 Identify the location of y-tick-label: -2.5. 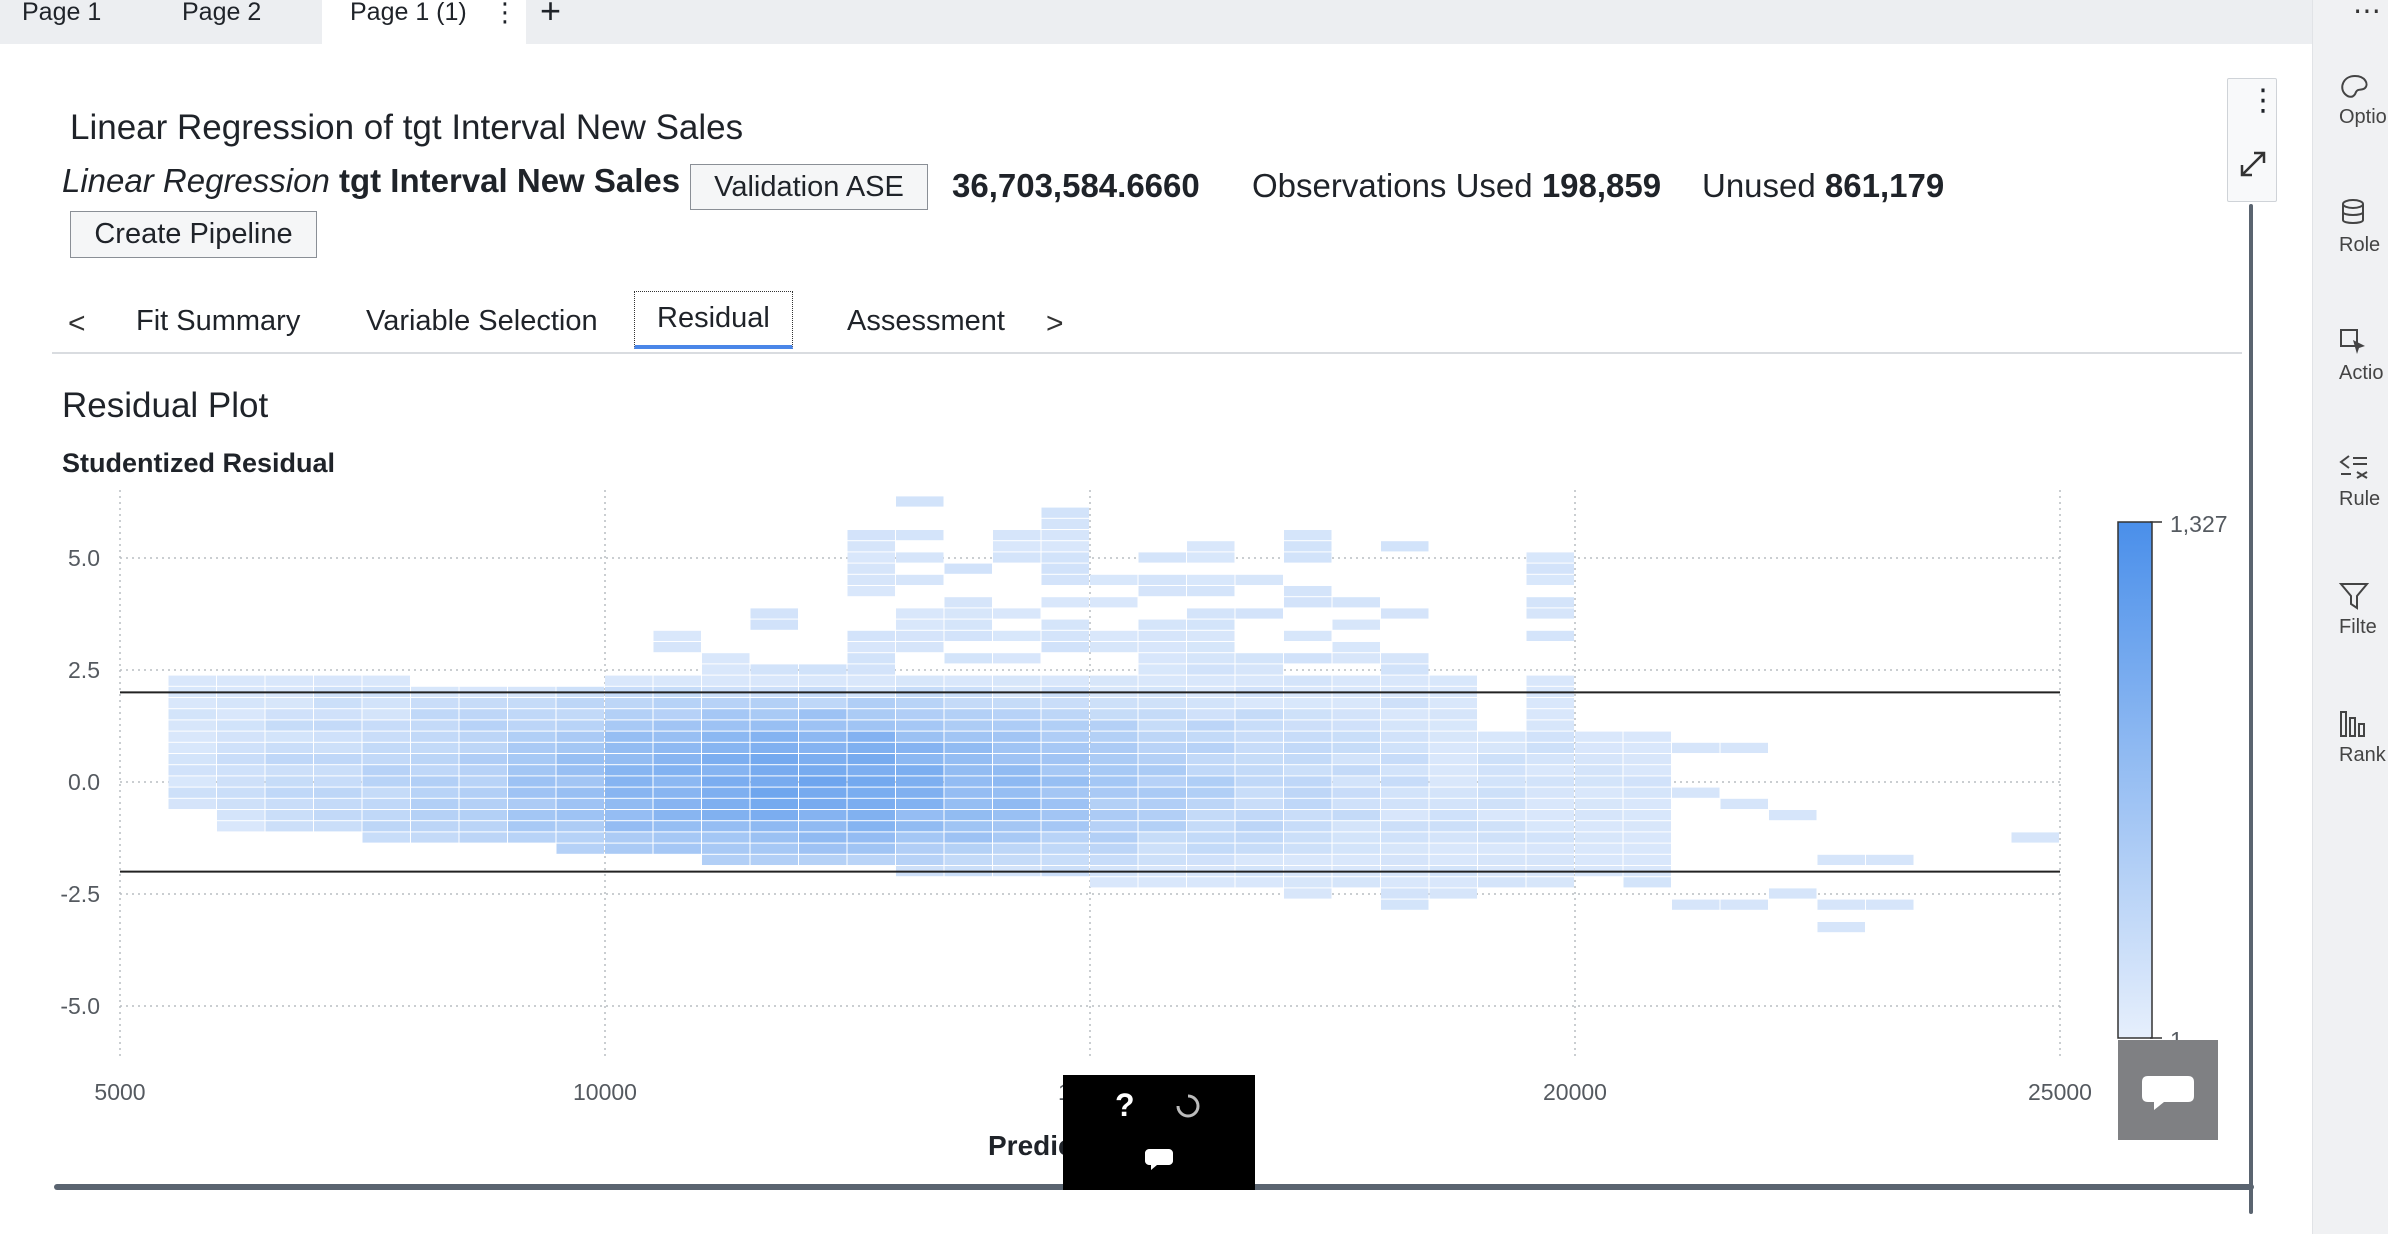
(80, 894).